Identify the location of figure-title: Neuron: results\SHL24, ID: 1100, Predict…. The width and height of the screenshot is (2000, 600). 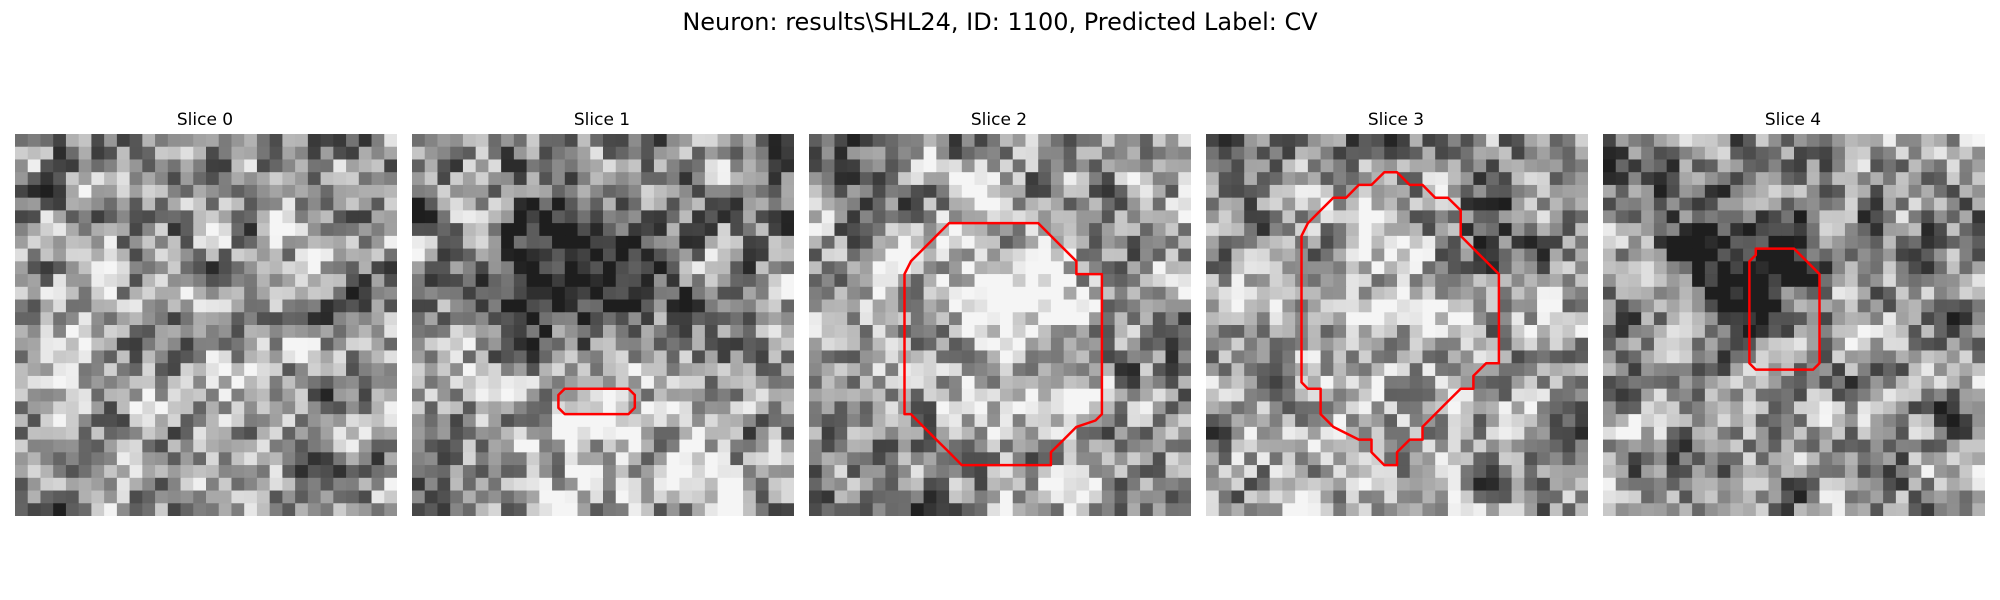
(1000, 22).